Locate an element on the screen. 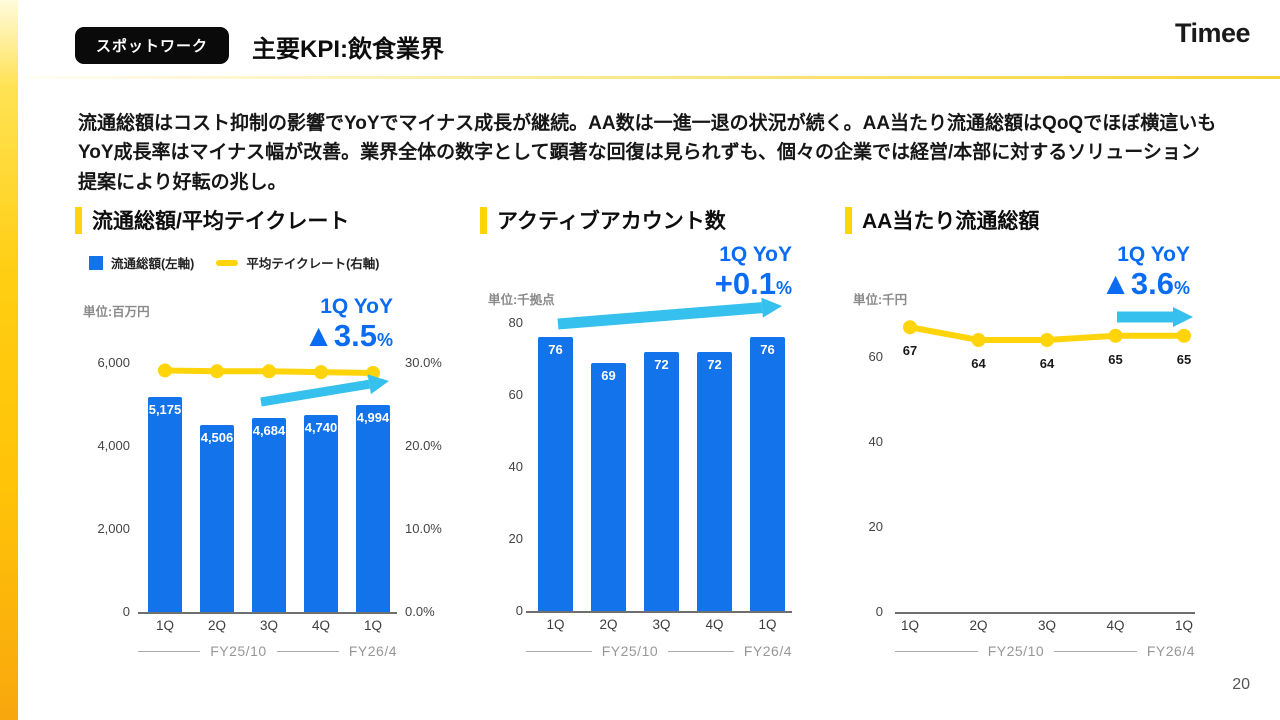 This screenshot has width=1280, height=720. page-title: 主要KPI:飲食業界 is located at coordinates (348, 49).